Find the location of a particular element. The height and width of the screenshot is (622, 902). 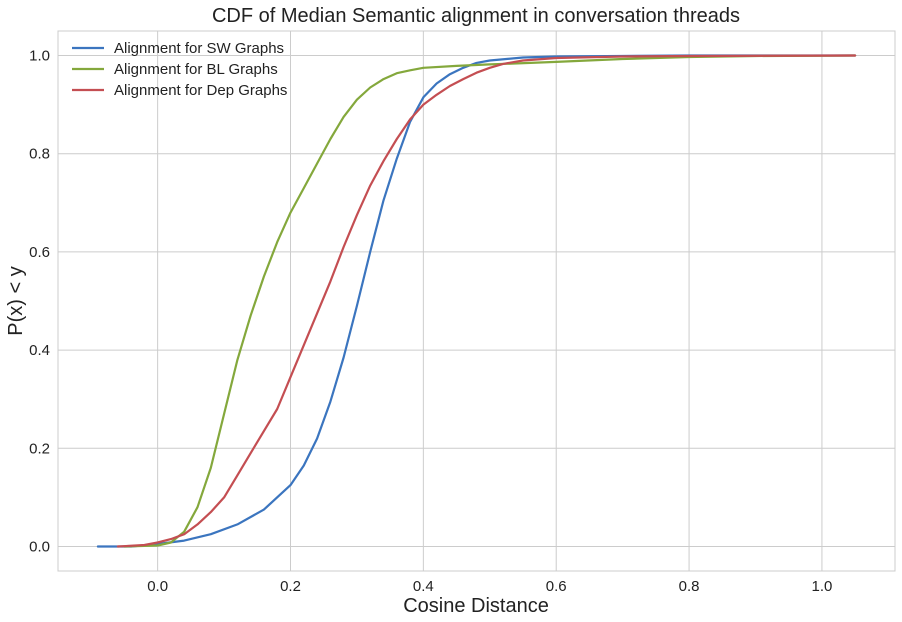

x-tick-label: 0.0 is located at coordinates (157, 586).